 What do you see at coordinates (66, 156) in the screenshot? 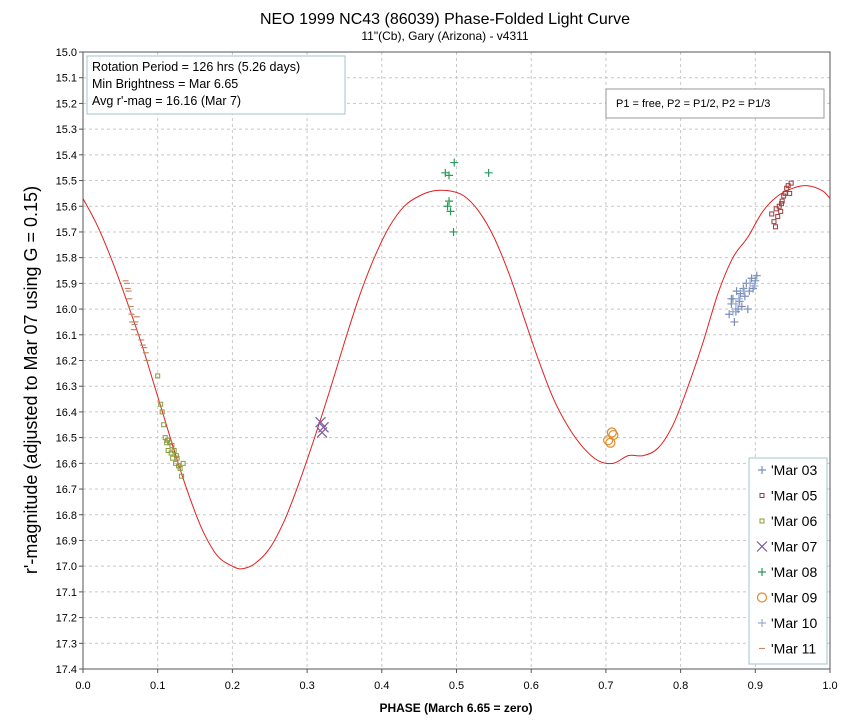
I see `y-tick-label: 15.4` at bounding box center [66, 156].